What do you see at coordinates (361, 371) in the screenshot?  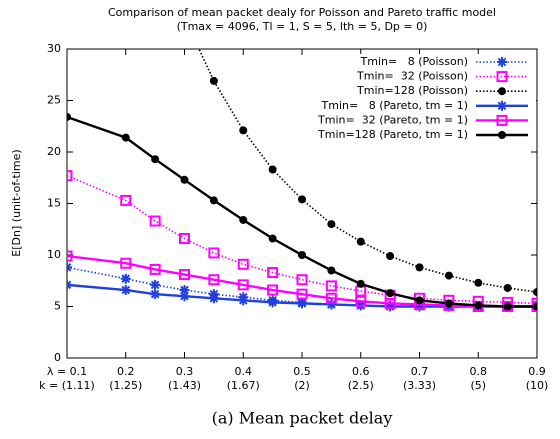 I see `x-tick-label: 0.6` at bounding box center [361, 371].